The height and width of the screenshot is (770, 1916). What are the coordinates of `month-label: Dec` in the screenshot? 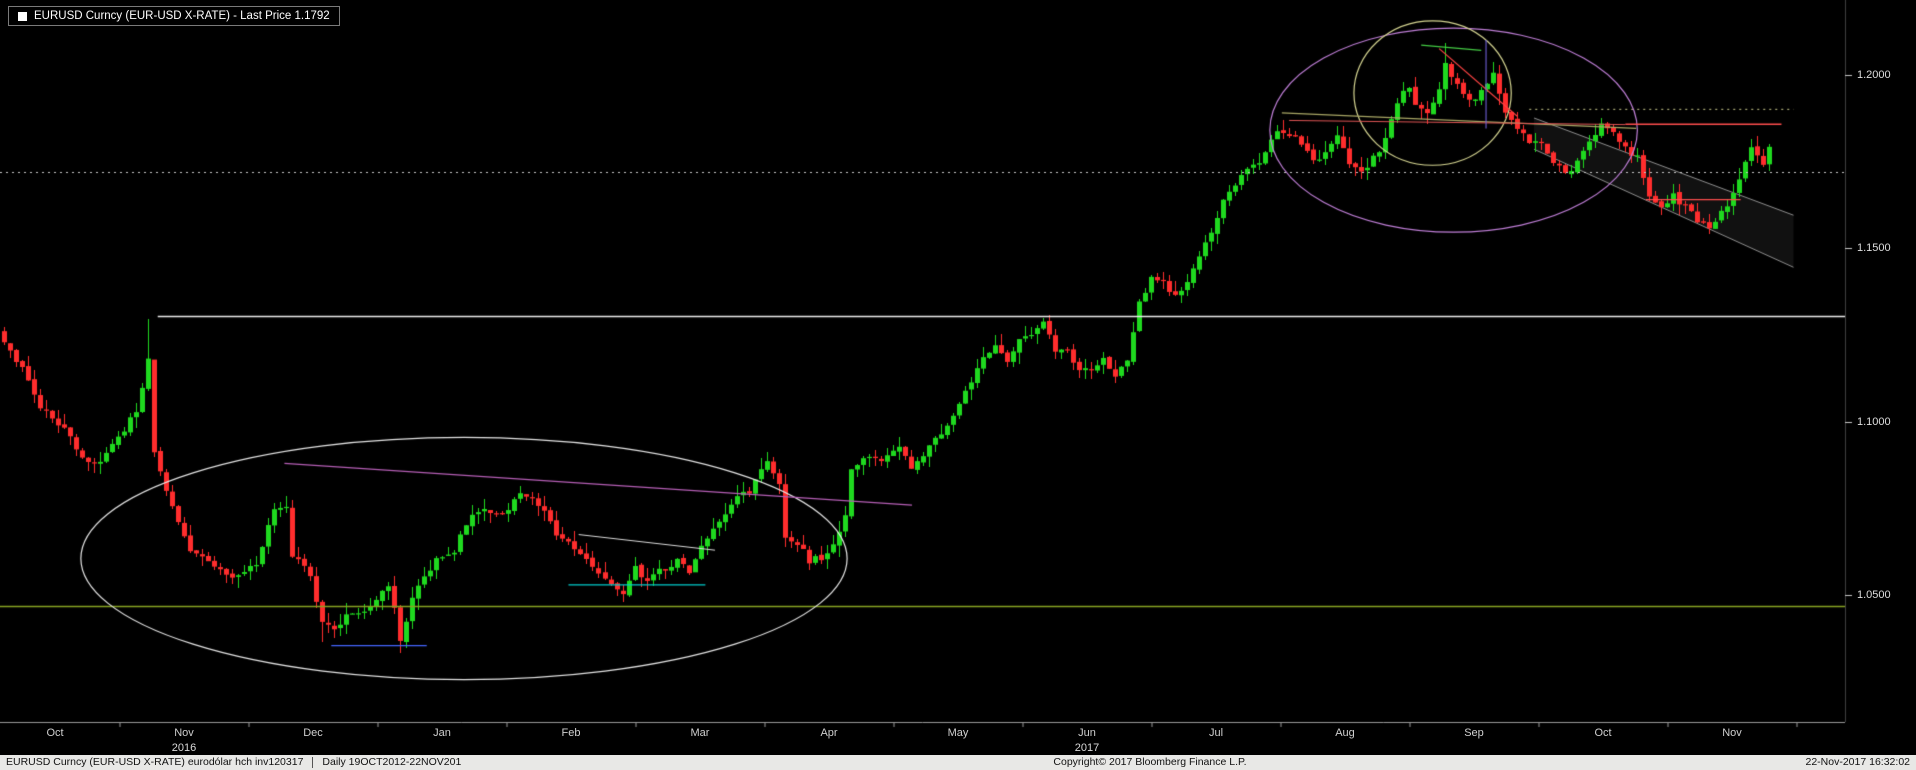 It's located at (313, 733).